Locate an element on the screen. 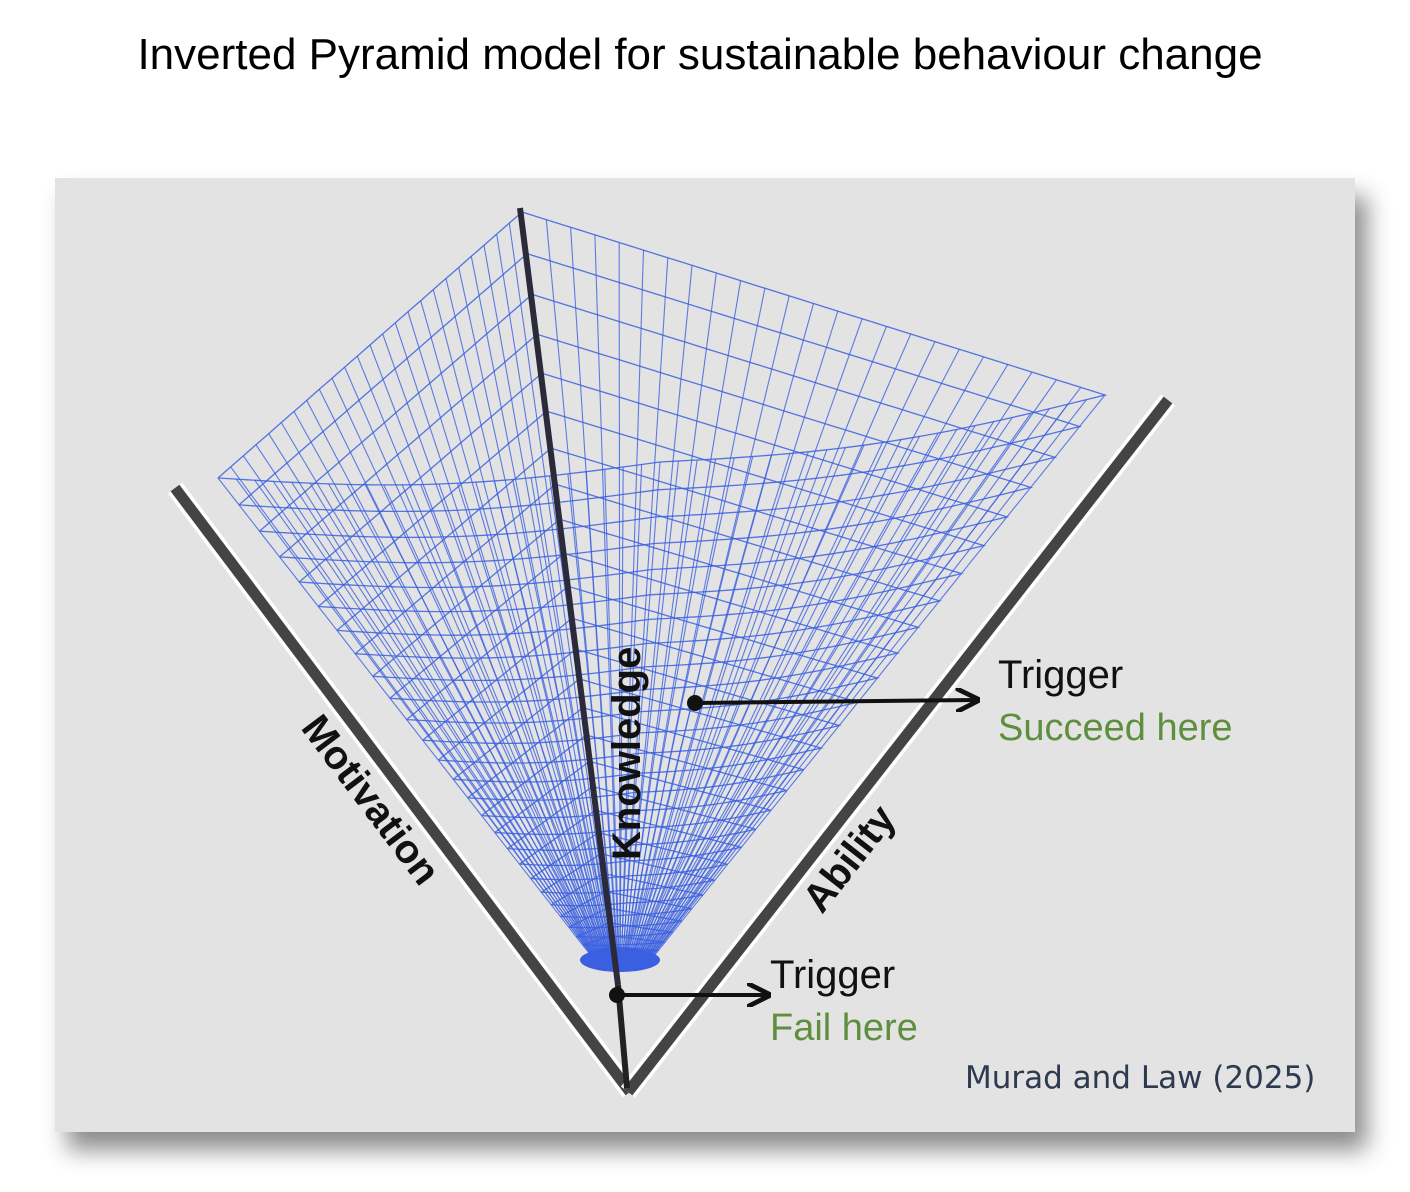 Image resolution: width=1410 pixels, height=1192 pixels. trigger-fail-label: Trigger is located at coordinates (832, 975).